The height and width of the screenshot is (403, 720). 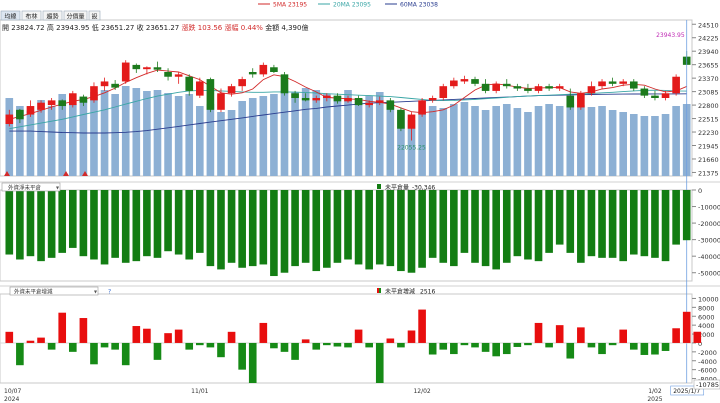 What do you see at coordinates (272, 27) in the screenshot?
I see `quote-value: 金額` at bounding box center [272, 27].